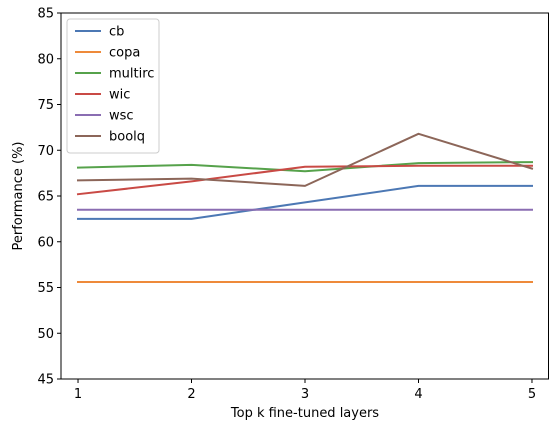 The height and width of the screenshot is (424, 549). I want to click on y-tick-label: 55, so click(45, 288).